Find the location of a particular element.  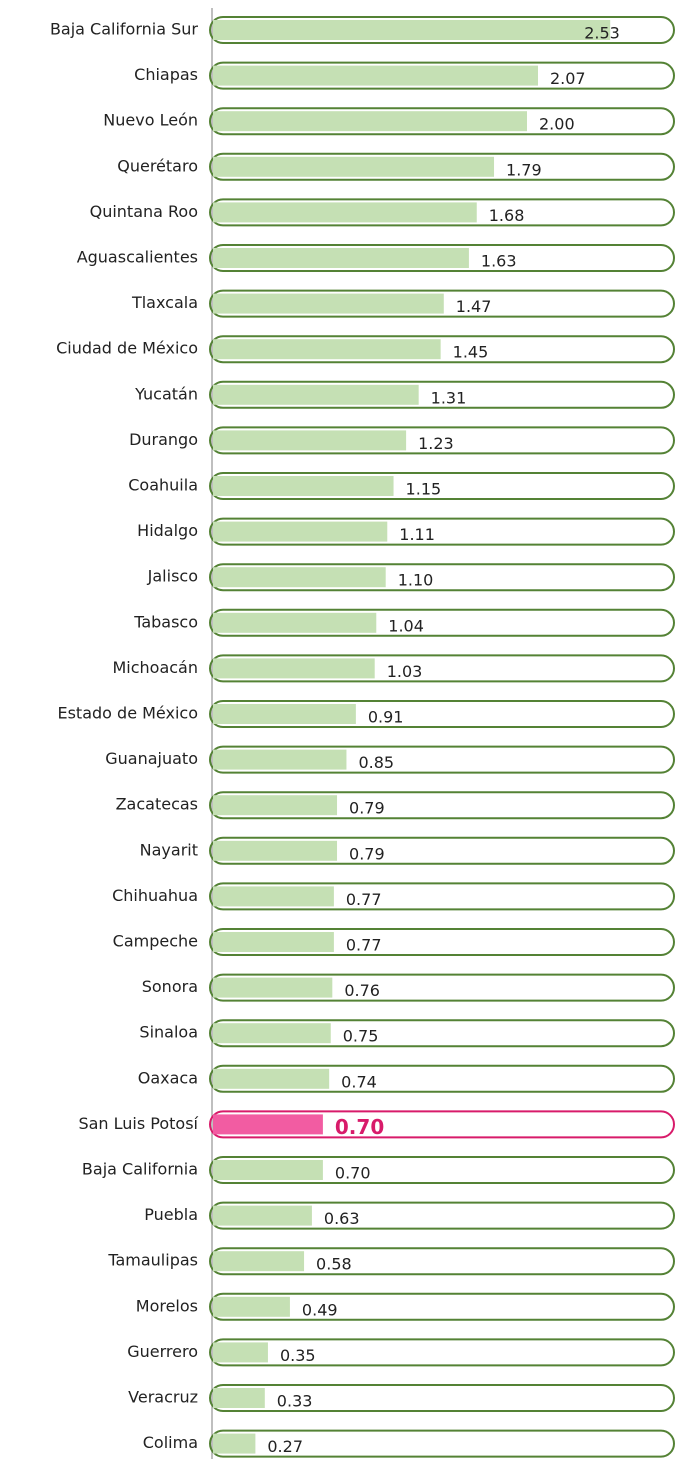

y-tick-label: Durango is located at coordinates (163, 439).